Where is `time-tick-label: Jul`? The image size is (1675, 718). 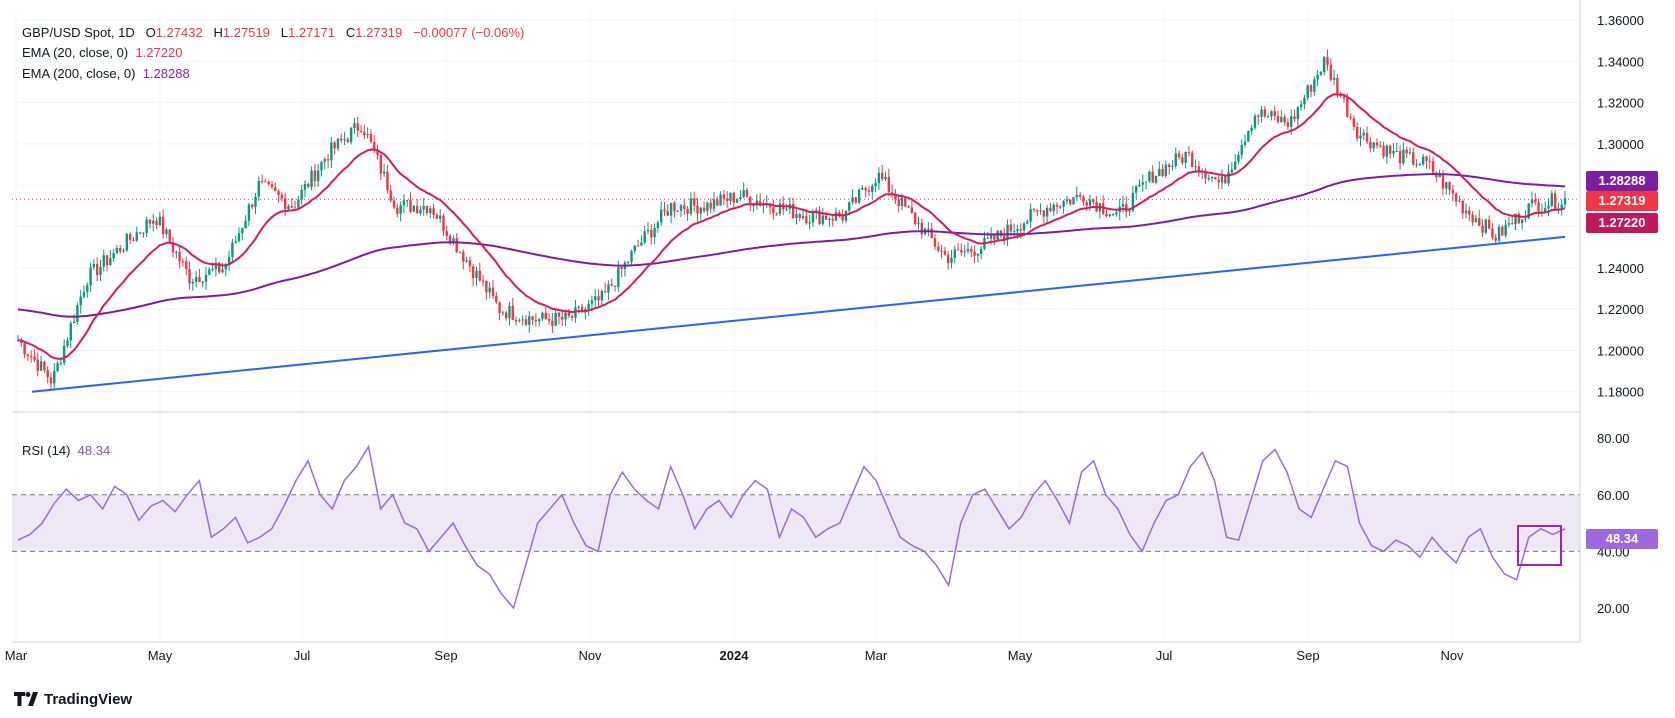 time-tick-label: Jul is located at coordinates (1164, 655).